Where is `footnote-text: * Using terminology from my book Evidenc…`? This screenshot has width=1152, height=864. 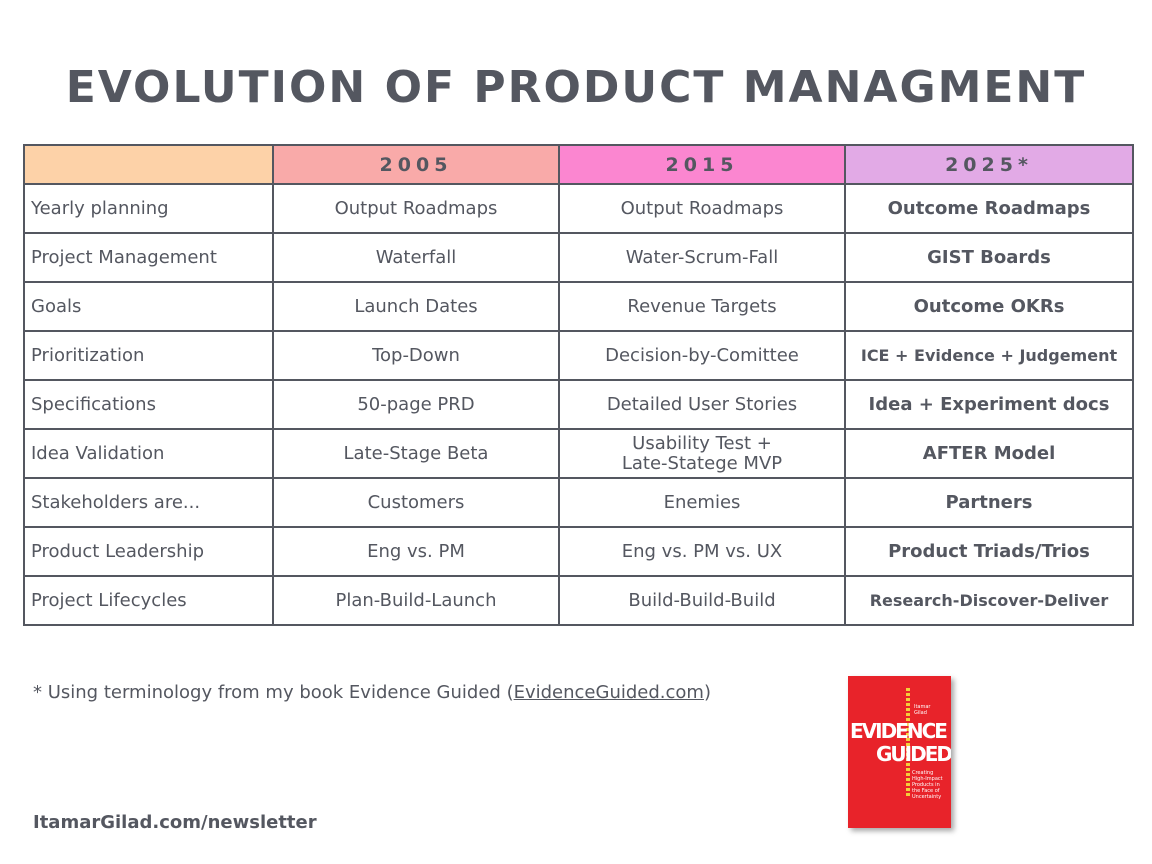 footnote-text: * Using terminology from my book Evidenc… is located at coordinates (273, 692).